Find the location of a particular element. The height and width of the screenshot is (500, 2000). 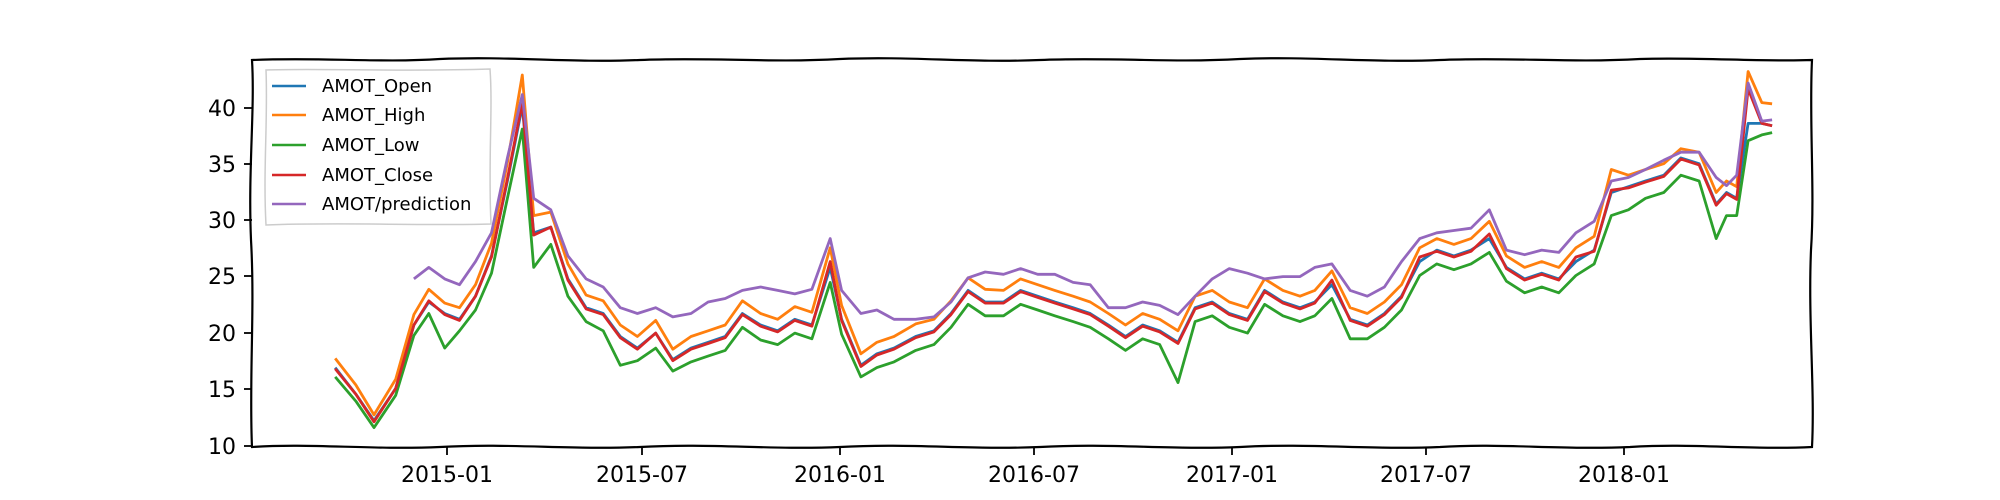

y-tick-label: 10 is located at coordinates (222, 447).